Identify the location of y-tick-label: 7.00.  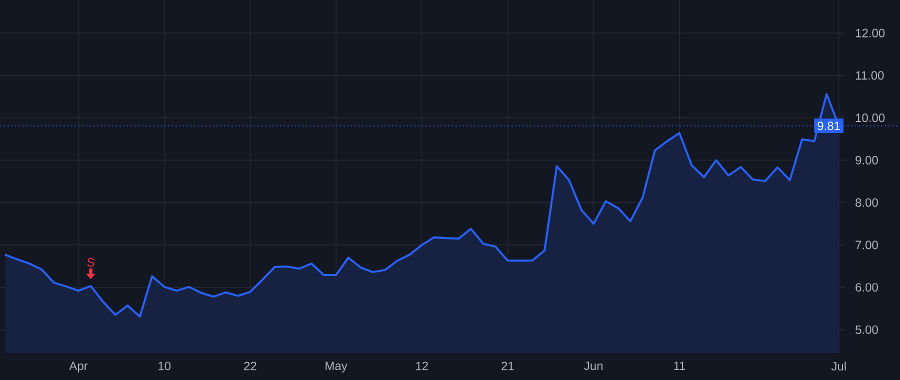
(867, 245).